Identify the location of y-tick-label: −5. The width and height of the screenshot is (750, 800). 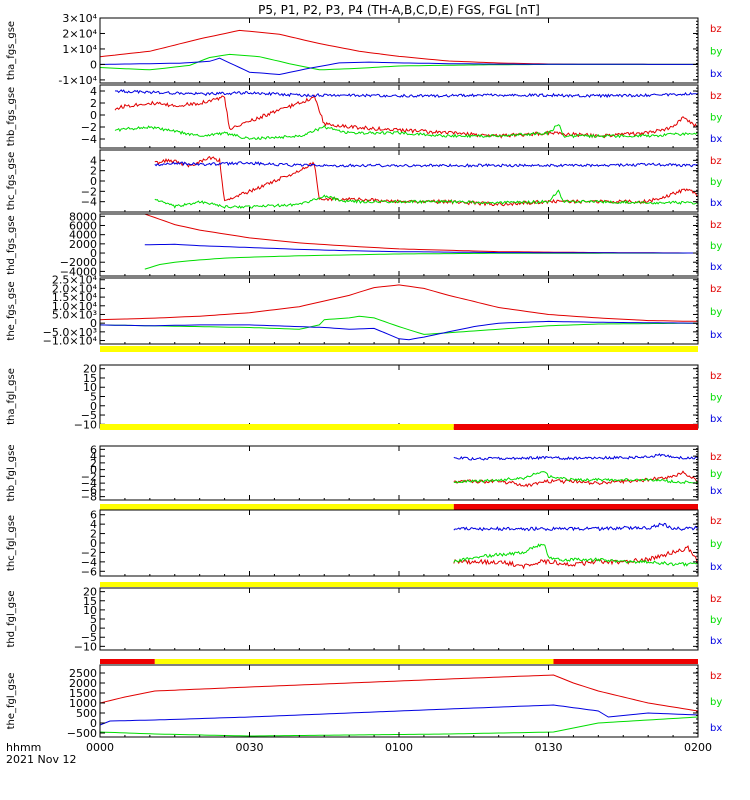
(89, 415).